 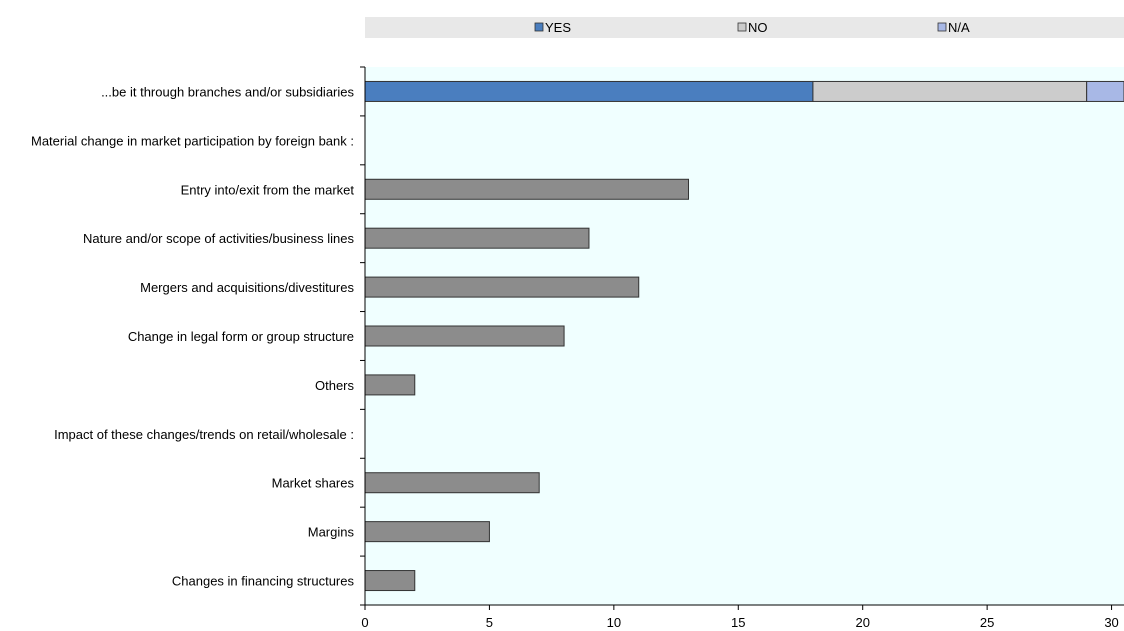 What do you see at coordinates (558, 27) in the screenshot?
I see `legend-label: YES` at bounding box center [558, 27].